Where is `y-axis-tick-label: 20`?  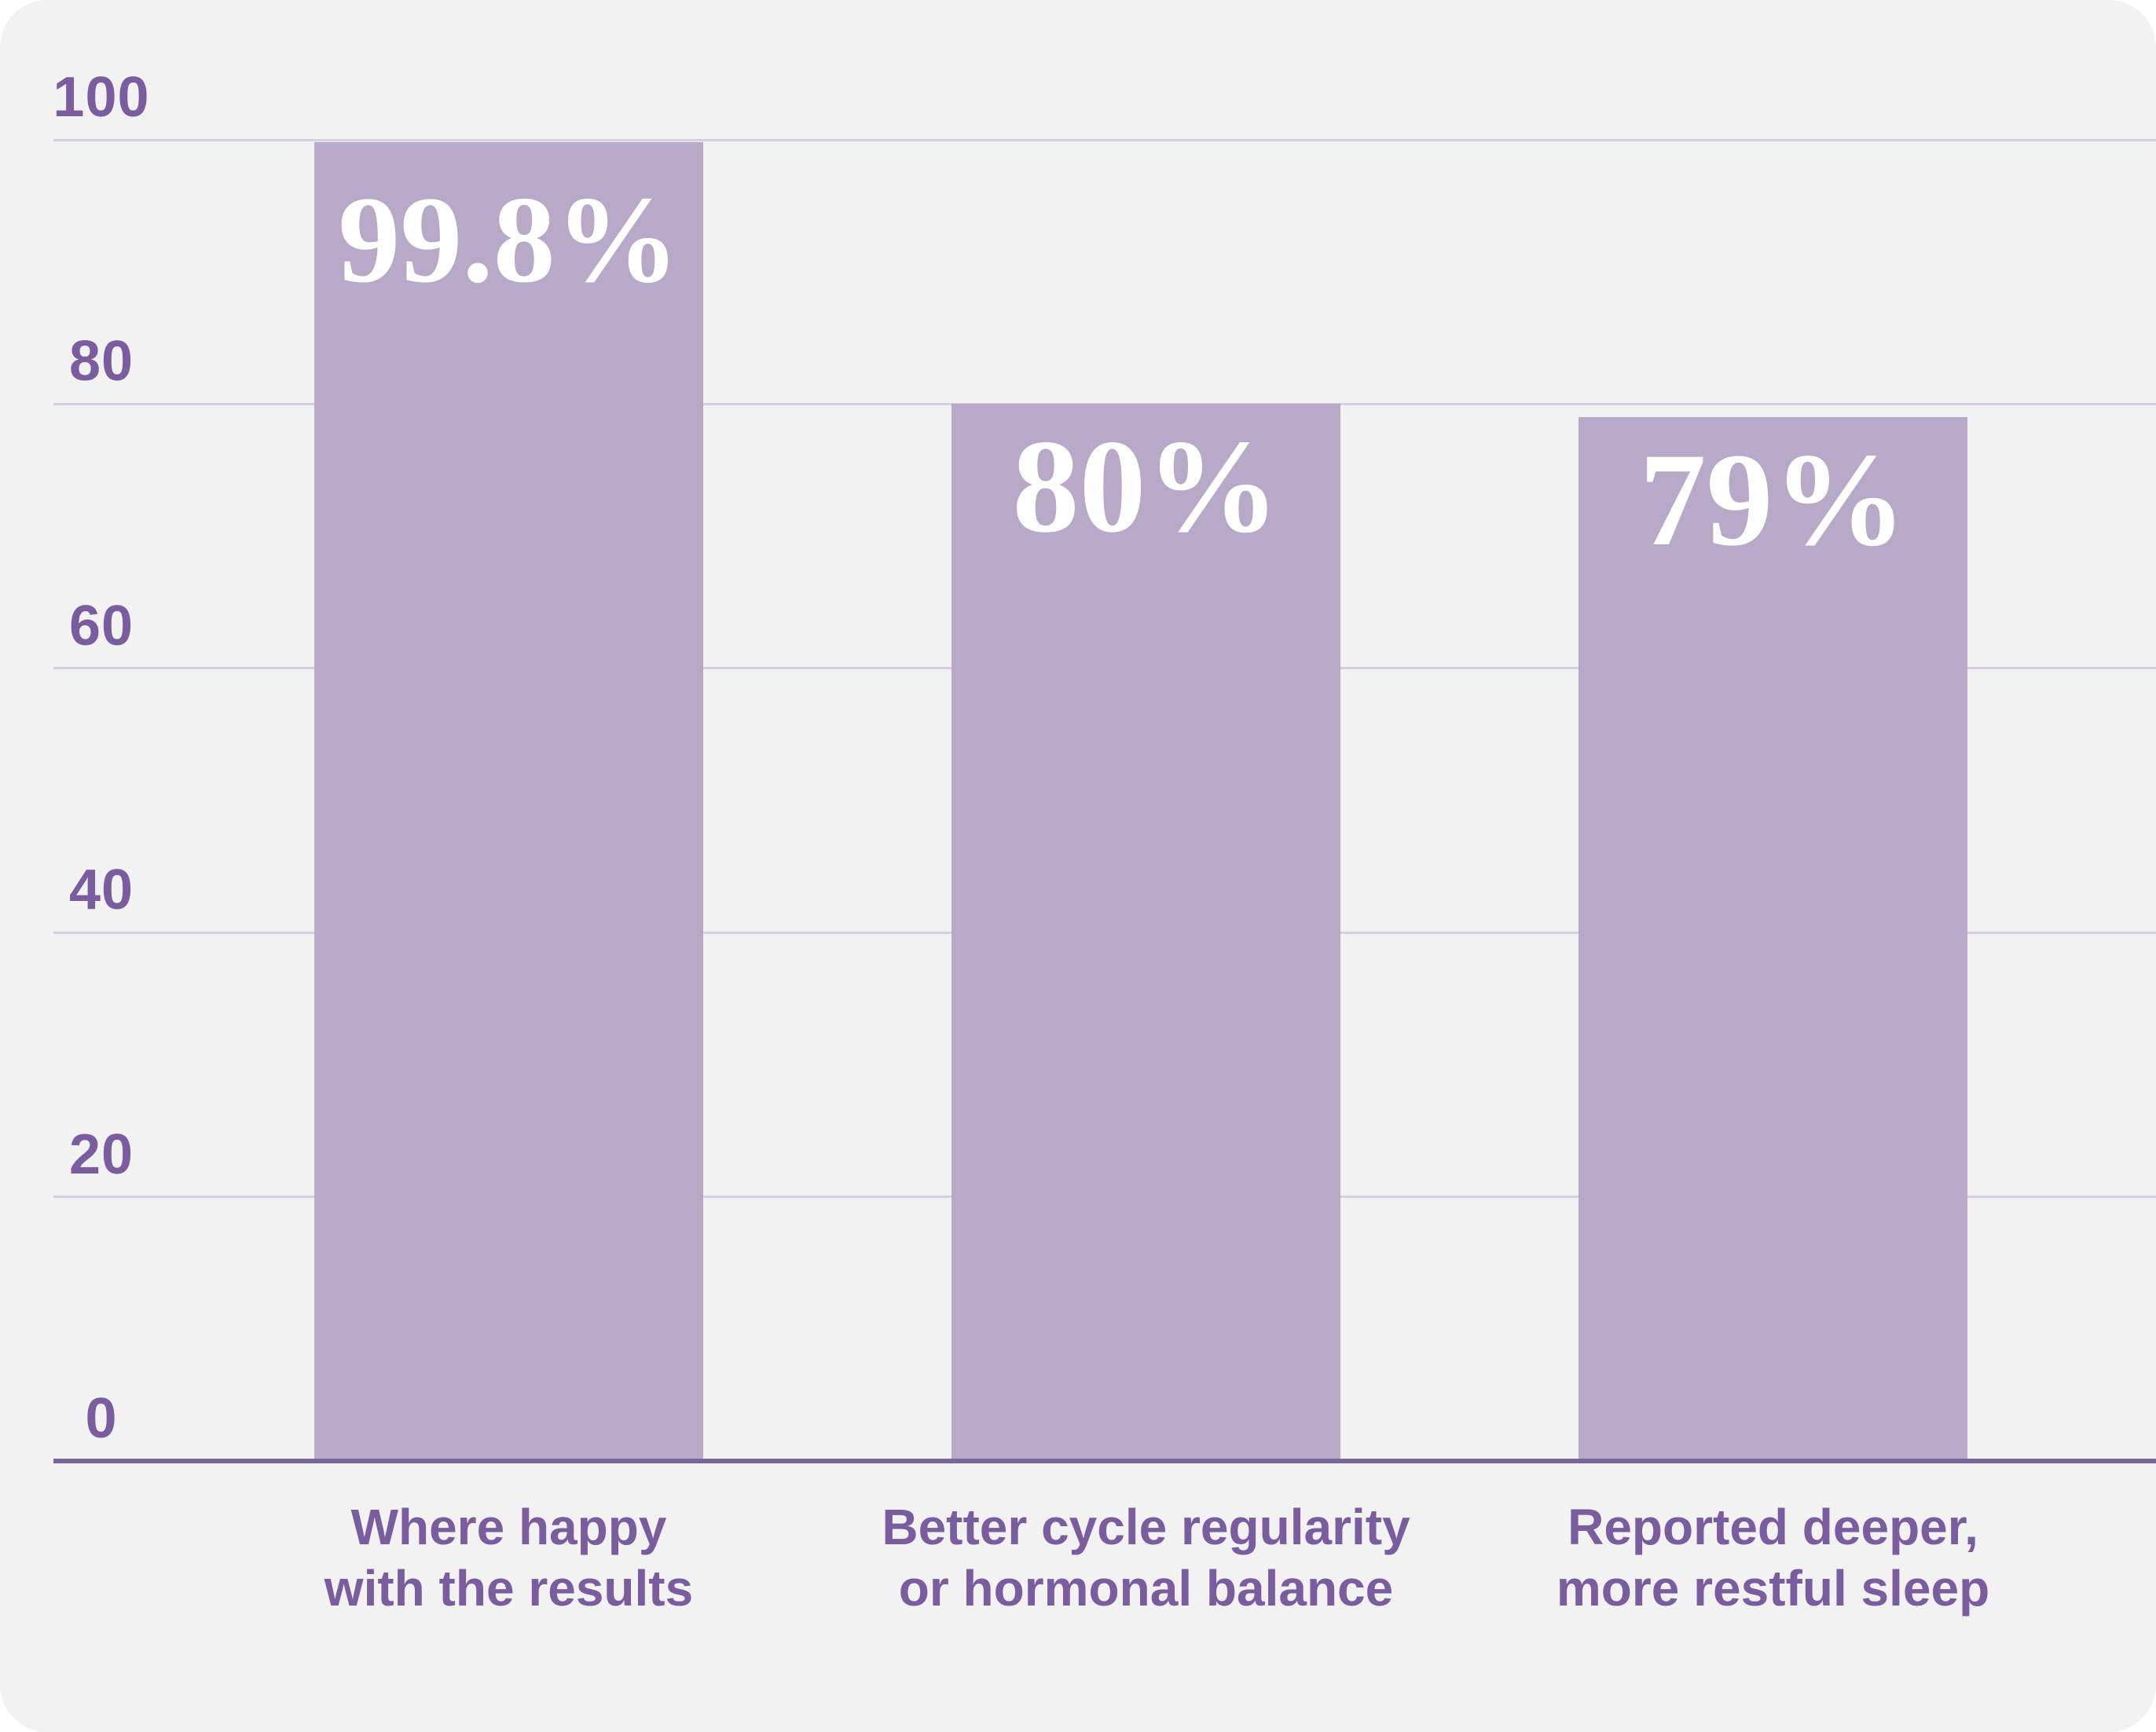
y-axis-tick-label: 20 is located at coordinates (101, 1154).